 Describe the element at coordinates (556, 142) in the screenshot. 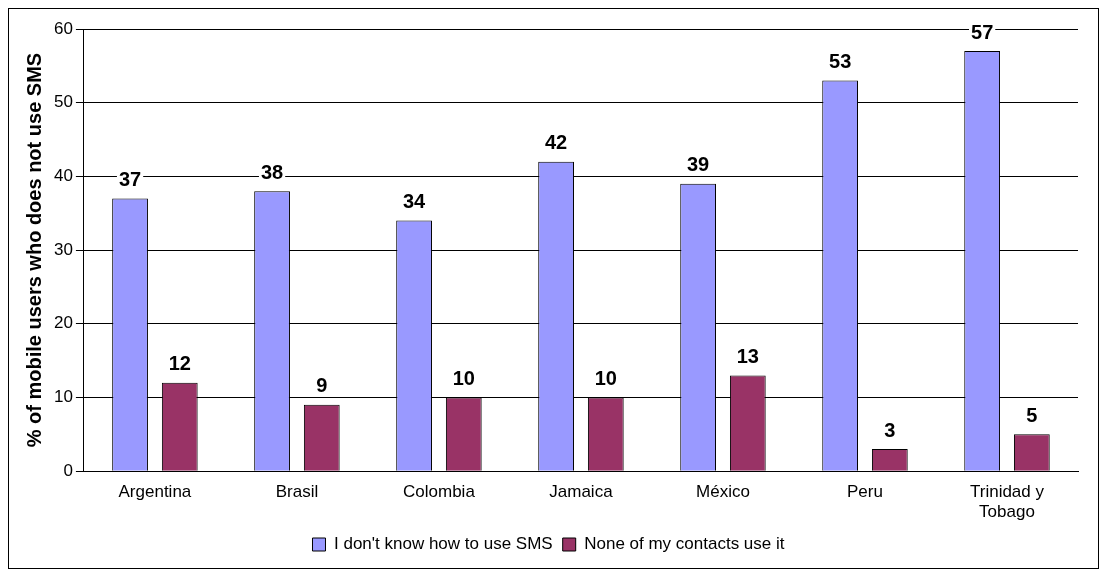

I see `data-label: 42` at that location.